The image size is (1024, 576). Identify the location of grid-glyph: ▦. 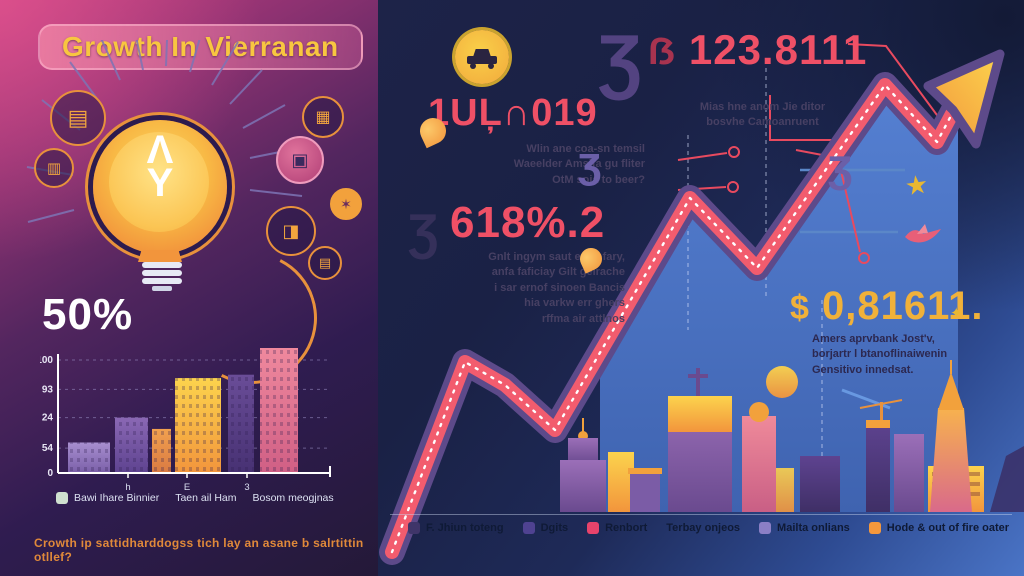
(323, 117).